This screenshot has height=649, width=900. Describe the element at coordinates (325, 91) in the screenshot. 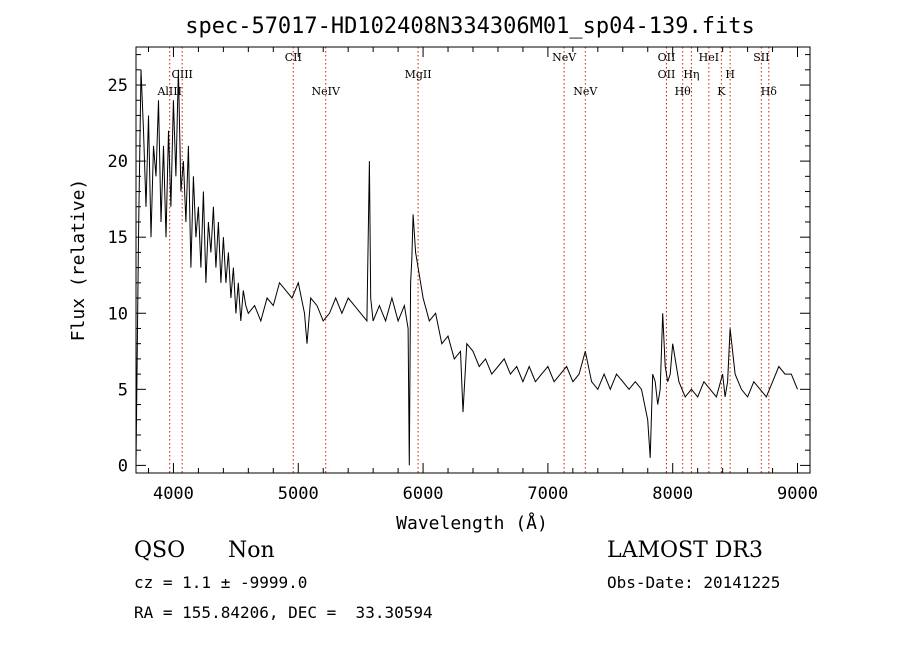

I see `marker-label: NeIV` at that location.